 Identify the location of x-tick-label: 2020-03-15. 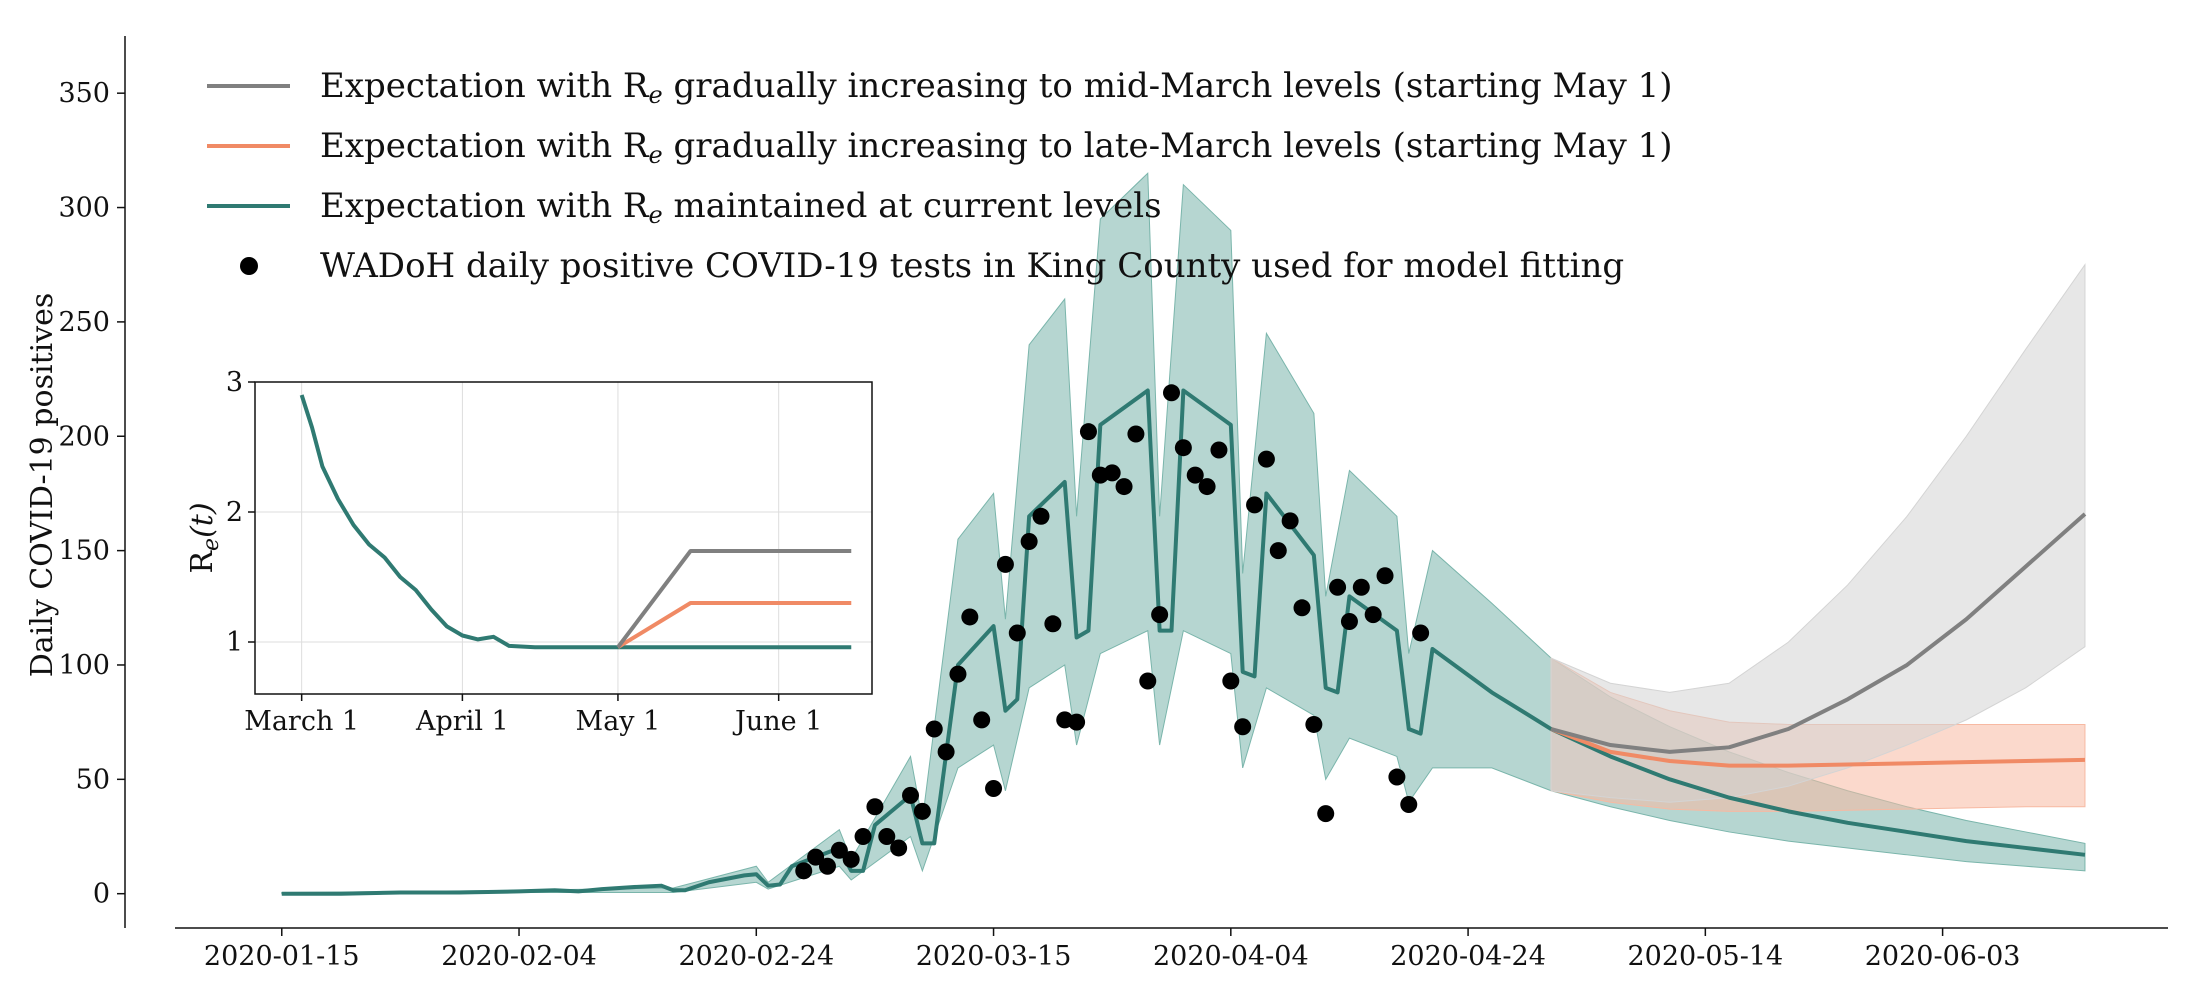
(994, 956).